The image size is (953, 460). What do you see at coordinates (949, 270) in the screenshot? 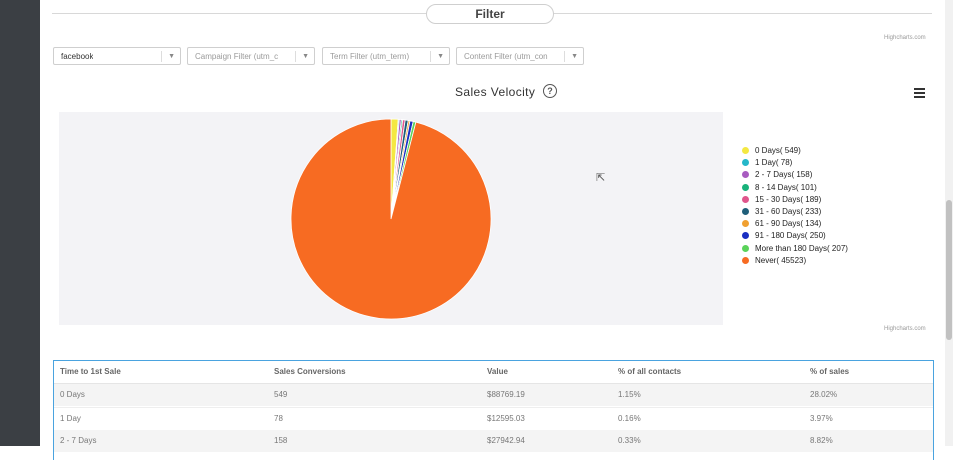
I see `scrollbar-thumb` at bounding box center [949, 270].